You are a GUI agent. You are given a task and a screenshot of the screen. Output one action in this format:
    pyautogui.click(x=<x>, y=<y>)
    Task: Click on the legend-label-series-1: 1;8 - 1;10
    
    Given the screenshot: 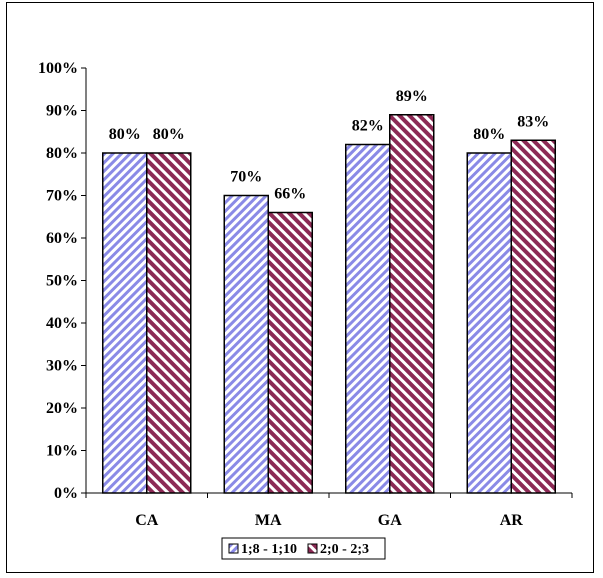 What is the action you would take?
    pyautogui.click(x=269, y=549)
    